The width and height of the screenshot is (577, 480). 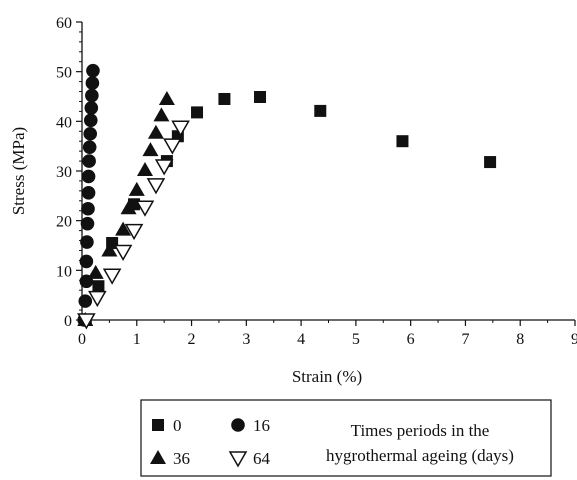 What do you see at coordinates (64, 222) in the screenshot?
I see `y-tick-label: 20` at bounding box center [64, 222].